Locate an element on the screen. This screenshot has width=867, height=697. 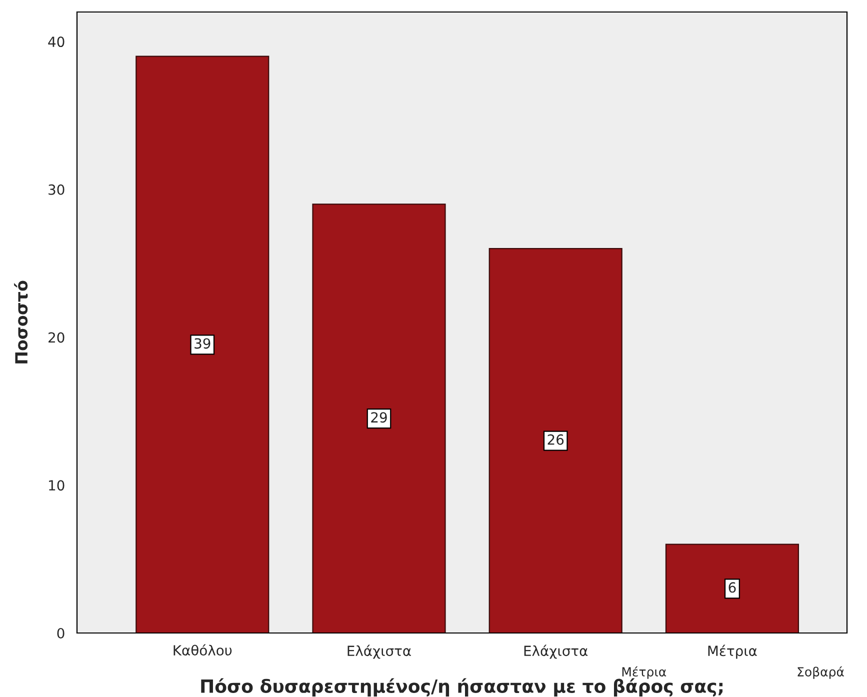
y-tick-label: 30 is located at coordinates (56, 189).